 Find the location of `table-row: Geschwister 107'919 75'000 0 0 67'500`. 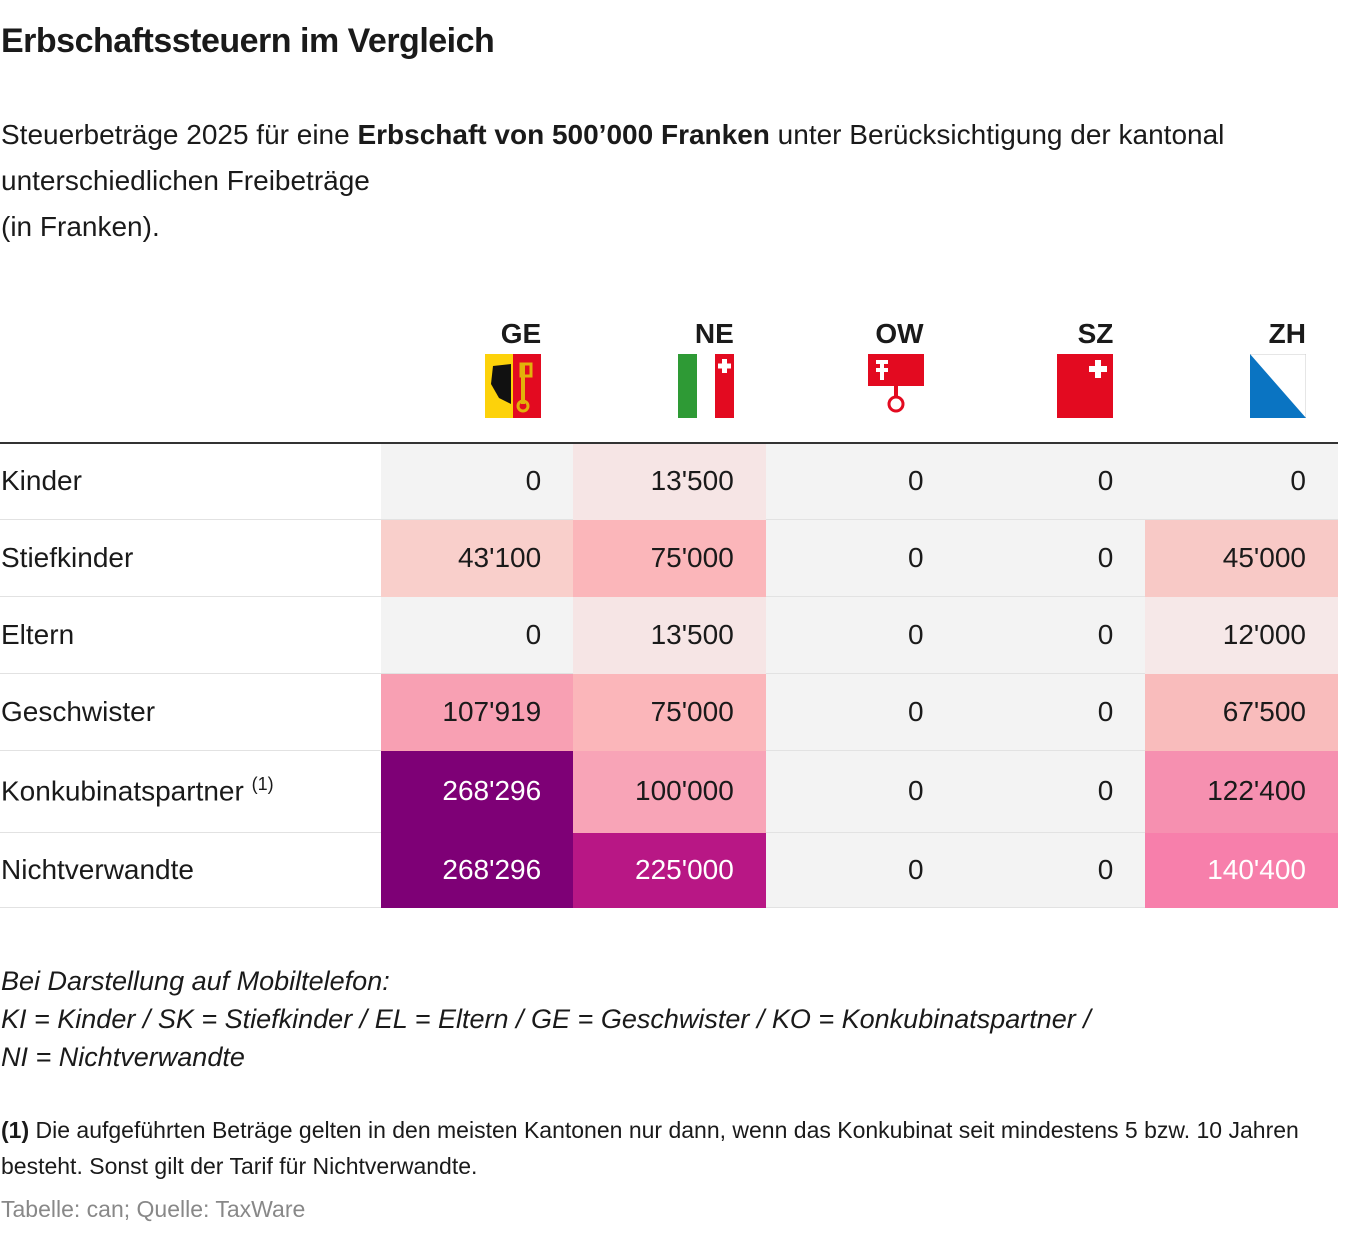

table-row: Geschwister 107'919 75'000 0 0 67'500 is located at coordinates (669, 712).